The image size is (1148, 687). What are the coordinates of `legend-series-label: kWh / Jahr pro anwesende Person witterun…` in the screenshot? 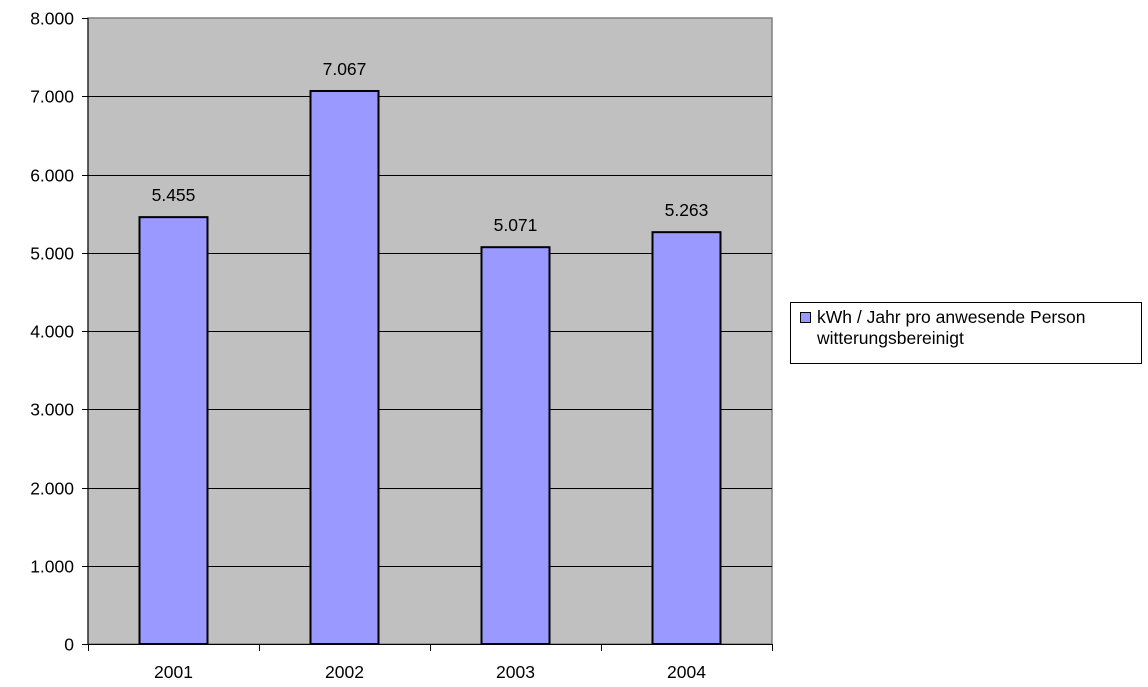 It's located at (951, 327).